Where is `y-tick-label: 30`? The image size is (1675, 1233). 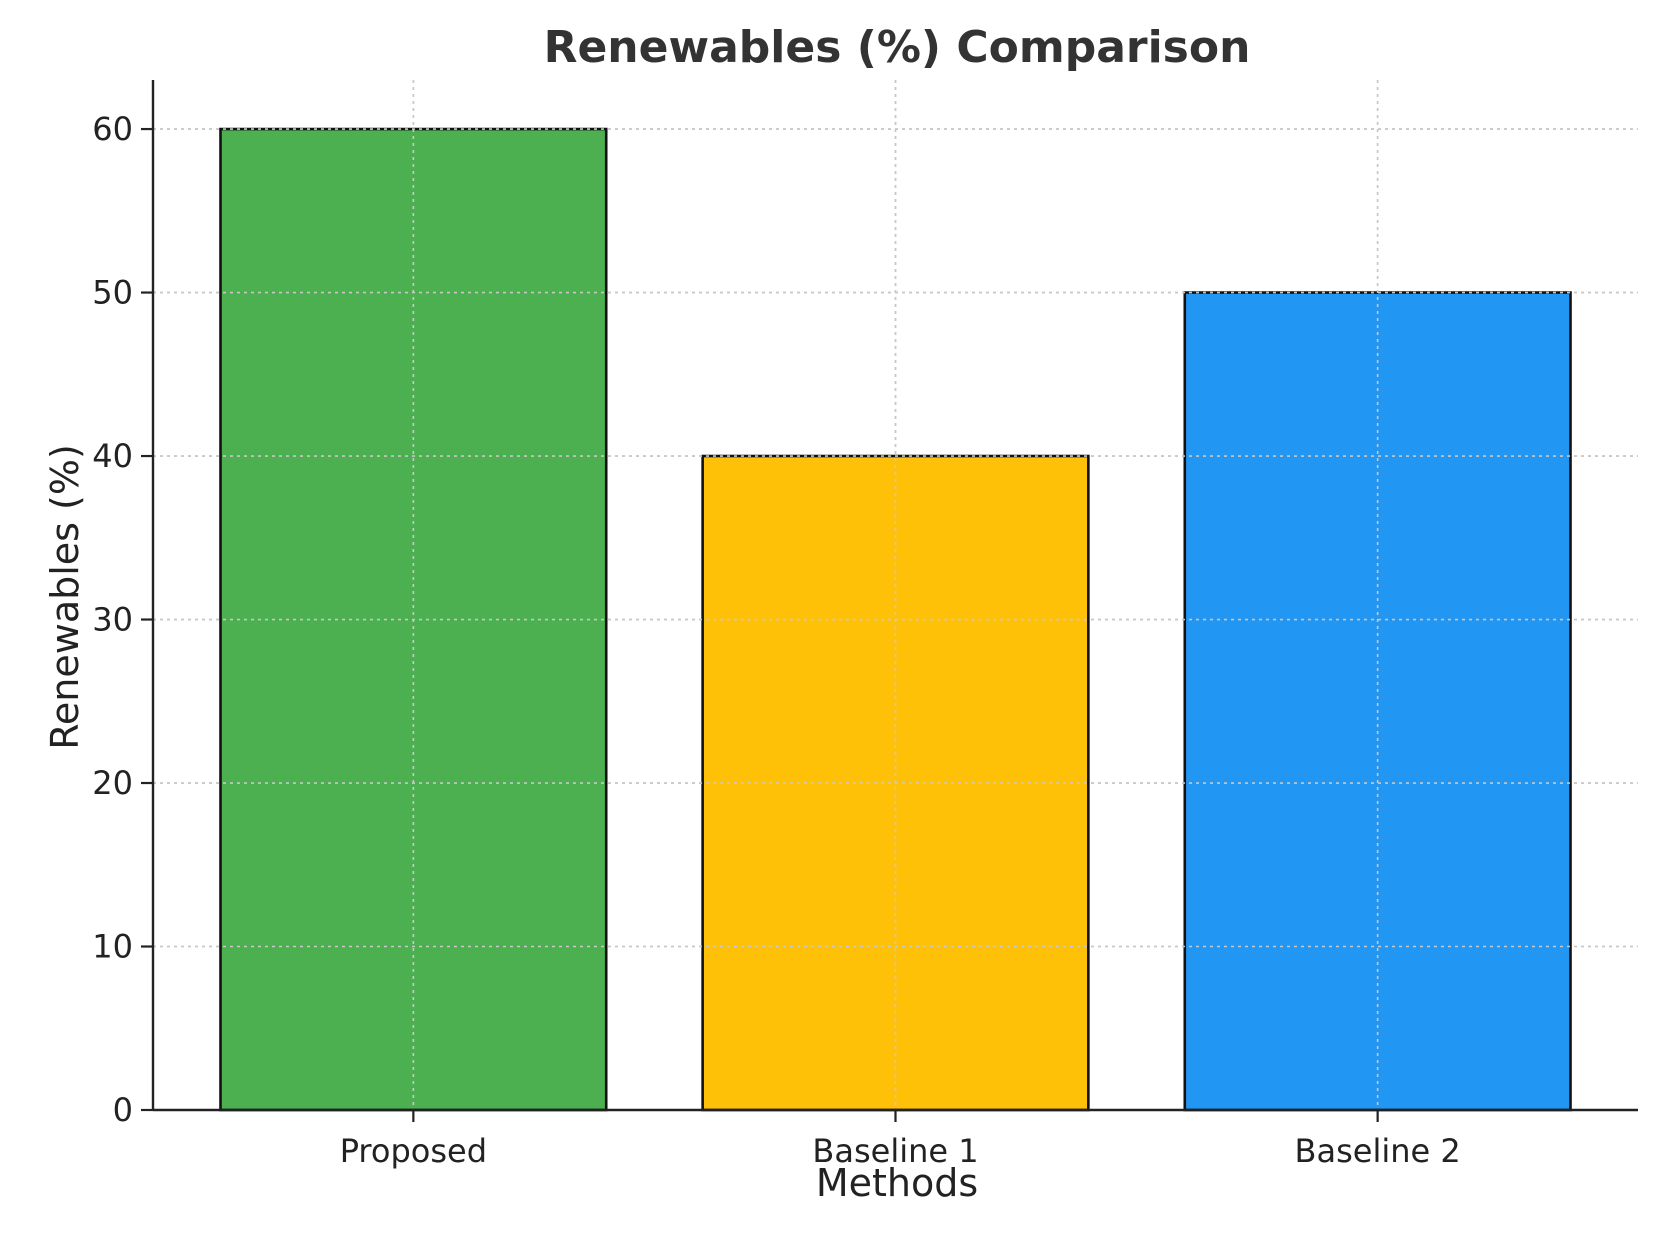 y-tick-label: 30 is located at coordinates (112, 620).